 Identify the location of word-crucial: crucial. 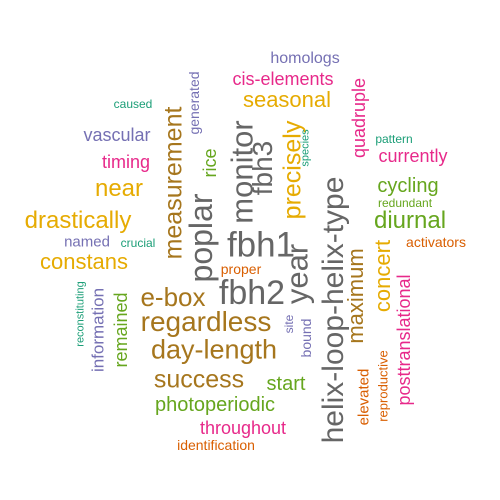
(138, 243).